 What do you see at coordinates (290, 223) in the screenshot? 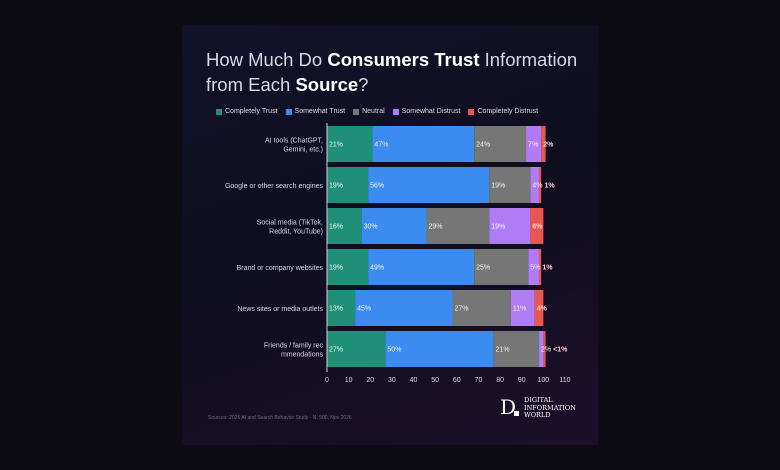
I see `category-label: Social media (TikTok,` at bounding box center [290, 223].